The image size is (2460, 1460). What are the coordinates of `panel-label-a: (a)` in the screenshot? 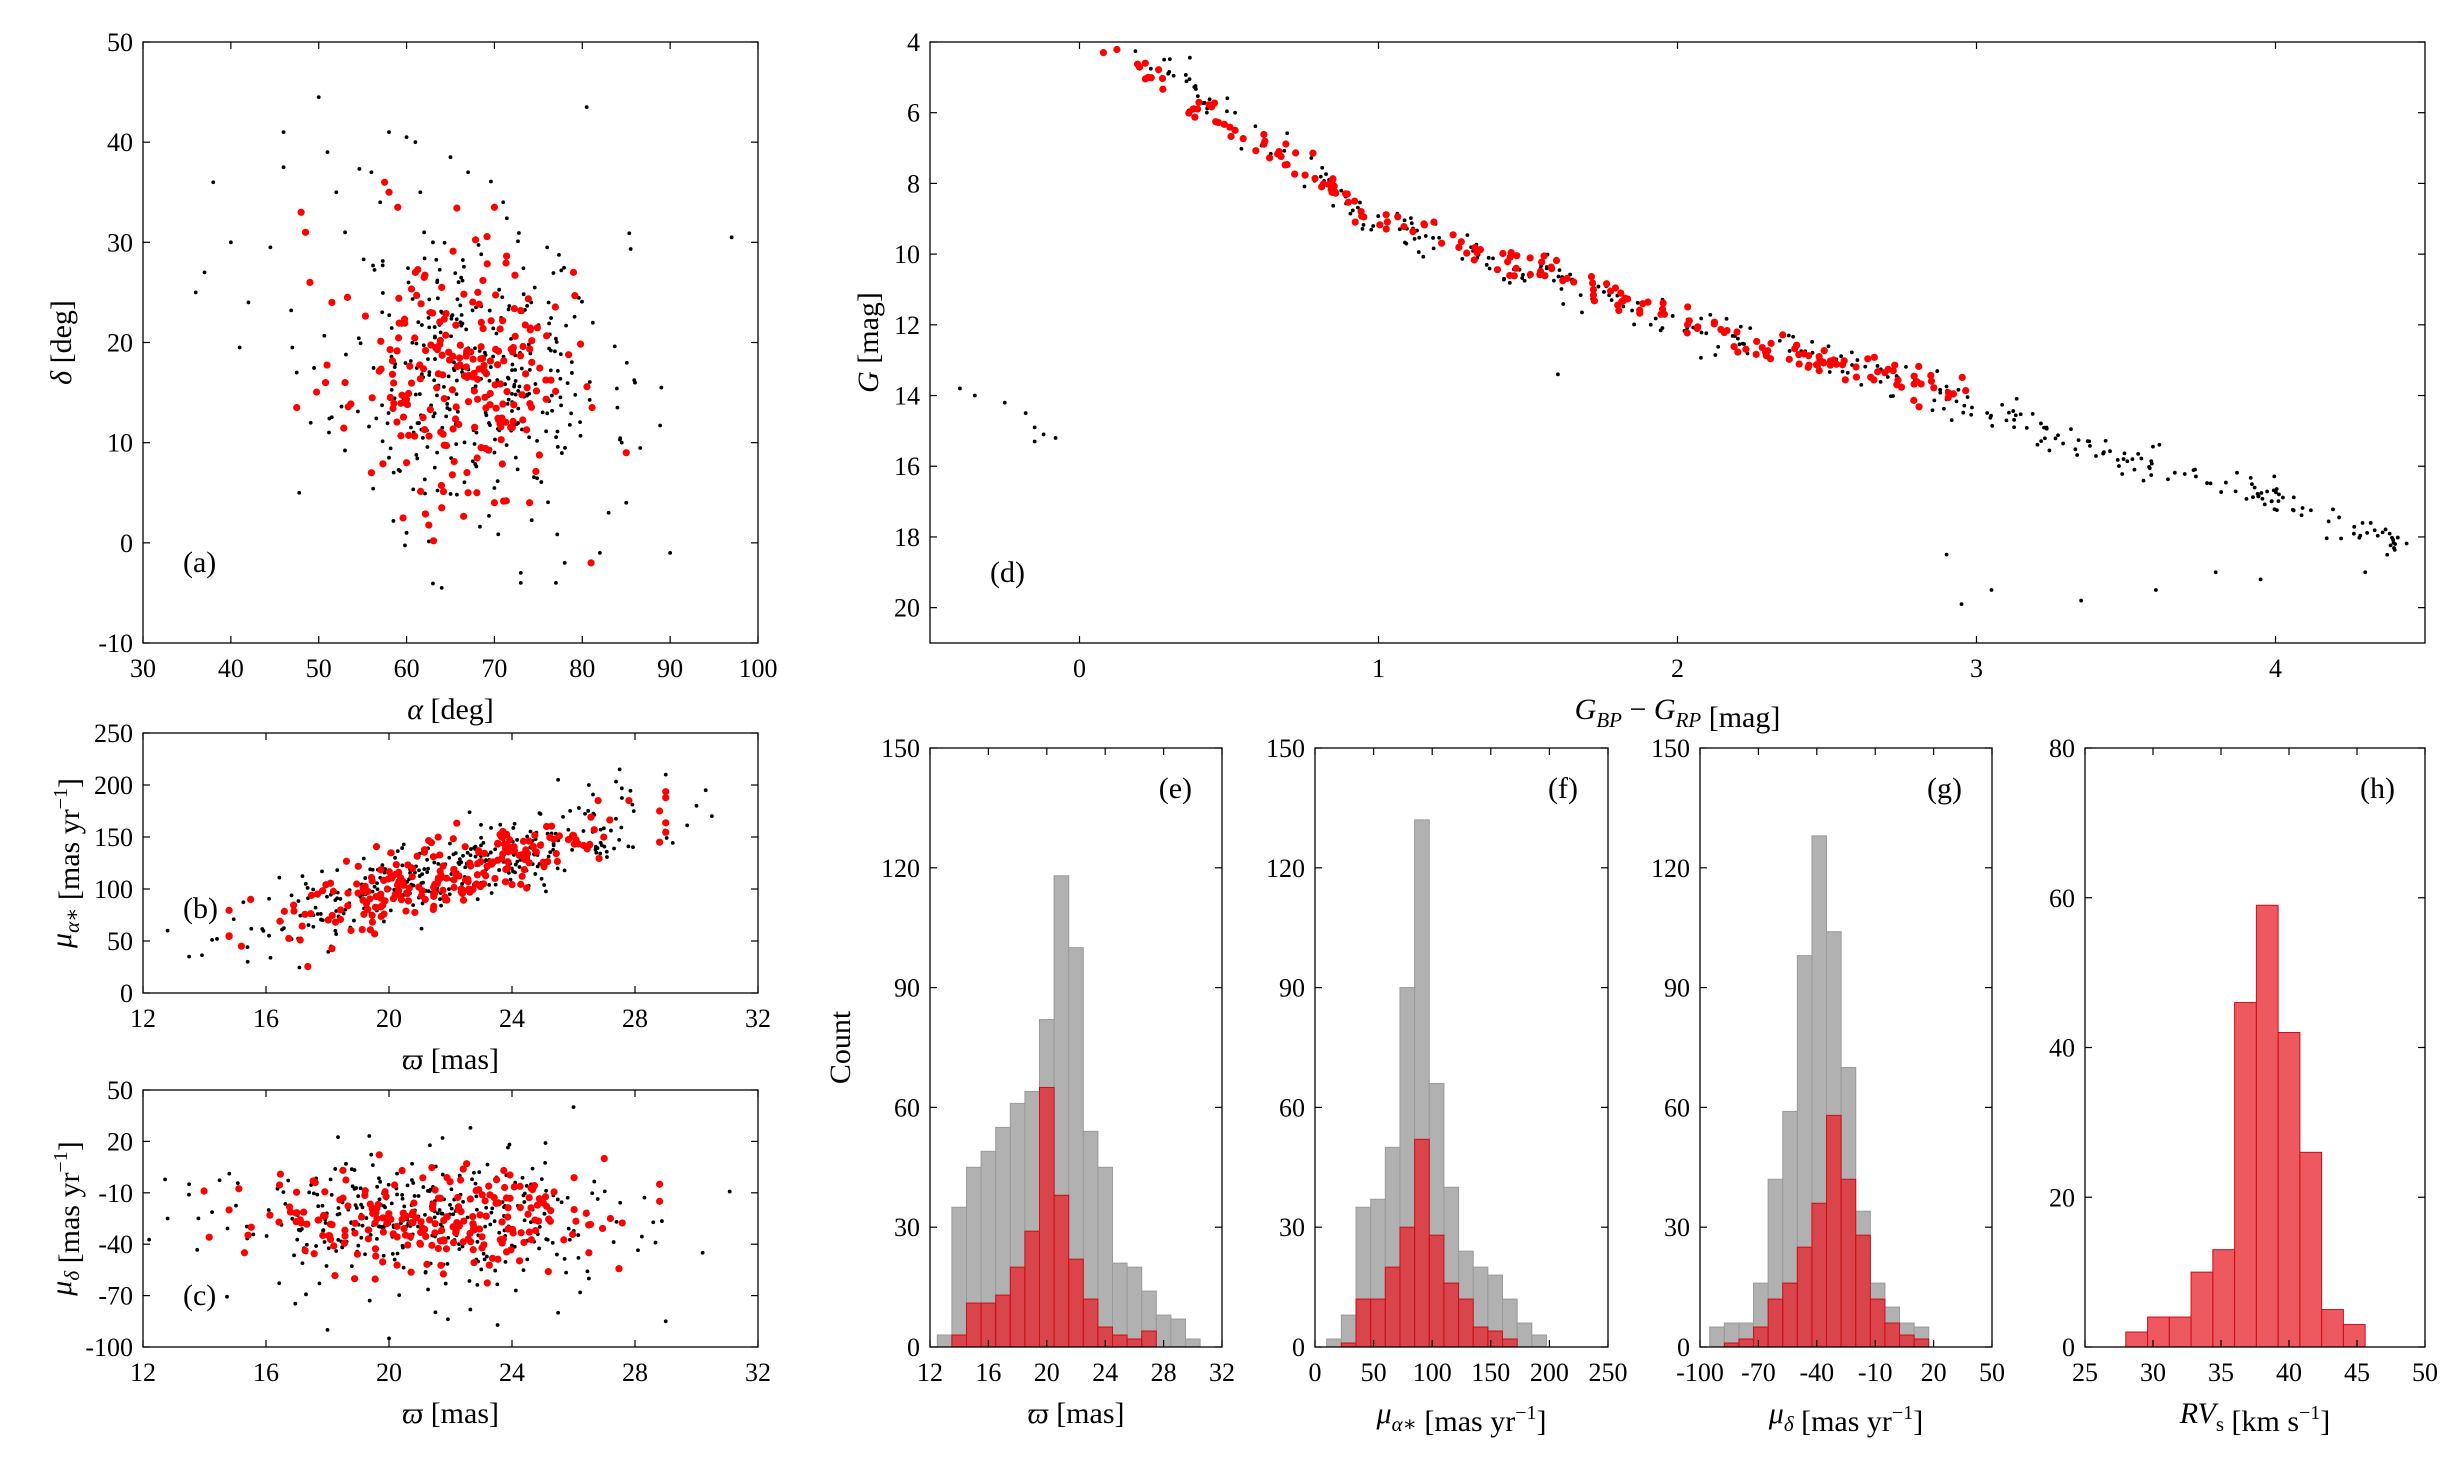 It's located at (199, 562).